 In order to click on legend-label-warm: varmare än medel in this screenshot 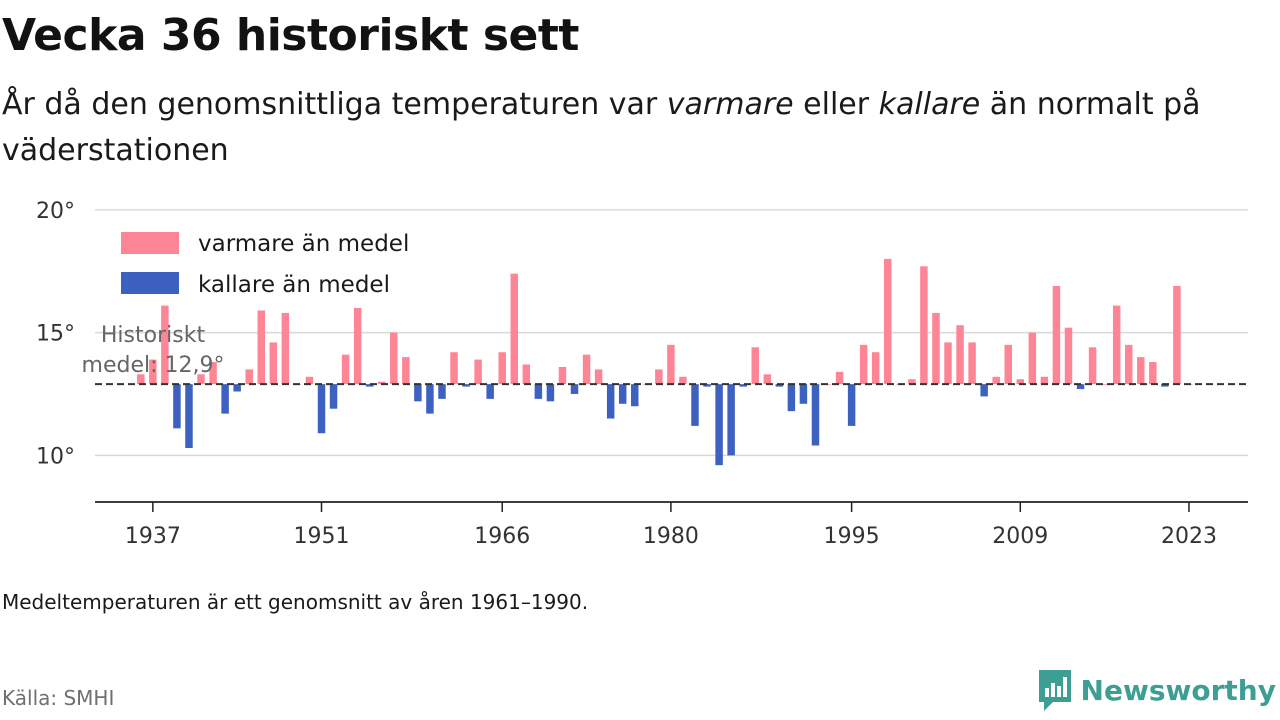, I will do `click(303, 244)`.